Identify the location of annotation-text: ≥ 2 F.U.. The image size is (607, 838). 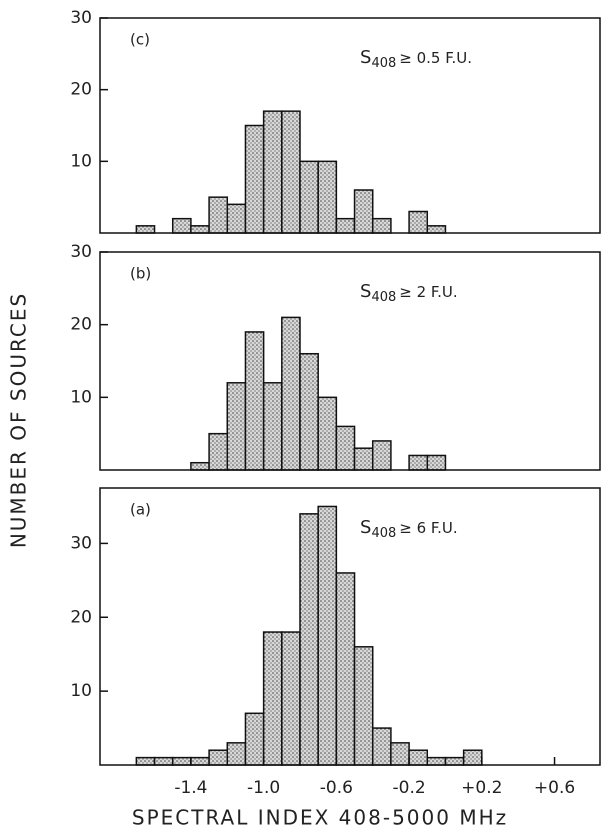
(428, 292).